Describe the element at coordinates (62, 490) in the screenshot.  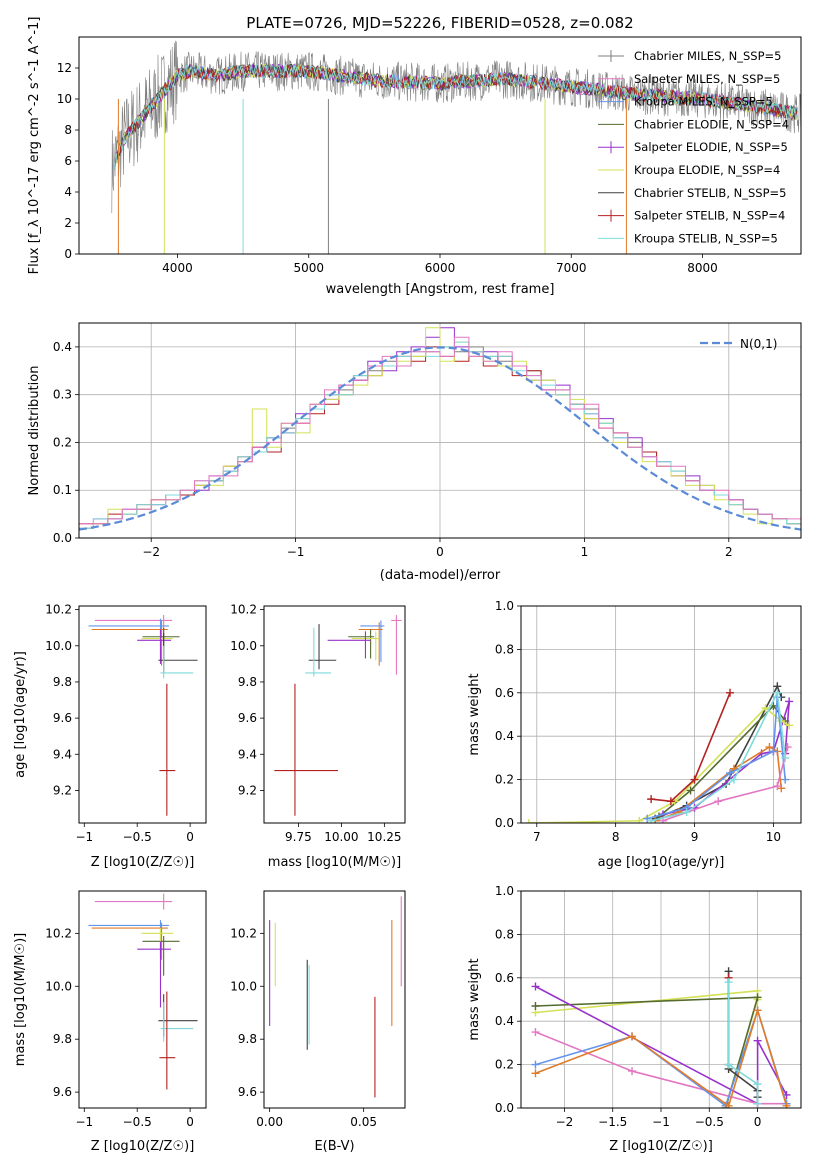
I see `y-tick-label: 0.1` at that location.